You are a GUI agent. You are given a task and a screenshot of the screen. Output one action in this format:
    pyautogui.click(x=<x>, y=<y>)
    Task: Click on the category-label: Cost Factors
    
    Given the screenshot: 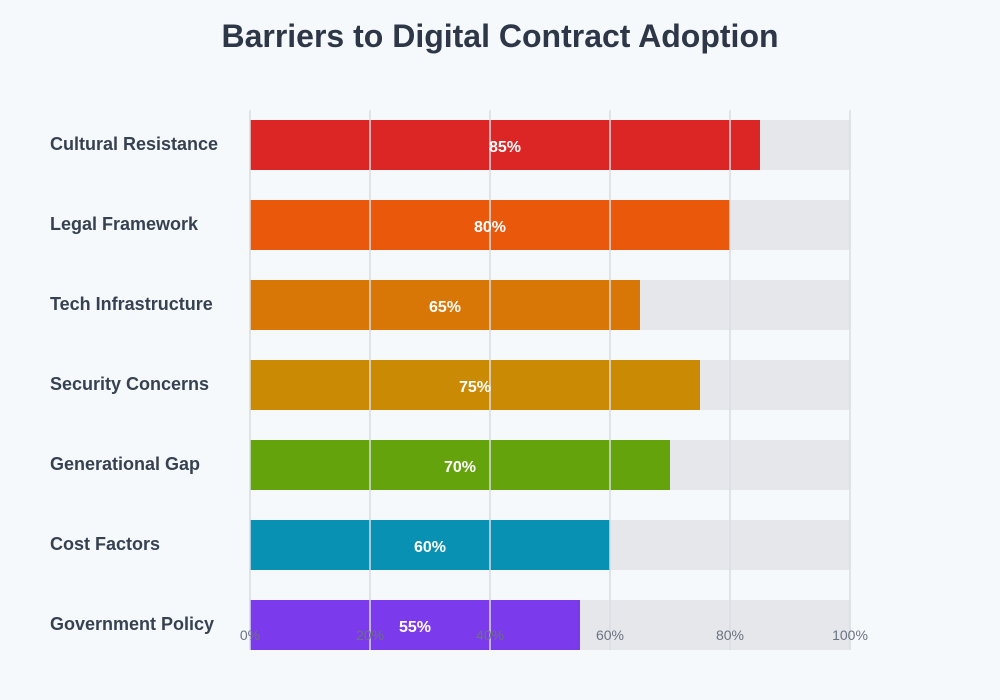 What is the action you would take?
    pyautogui.click(x=105, y=544)
    